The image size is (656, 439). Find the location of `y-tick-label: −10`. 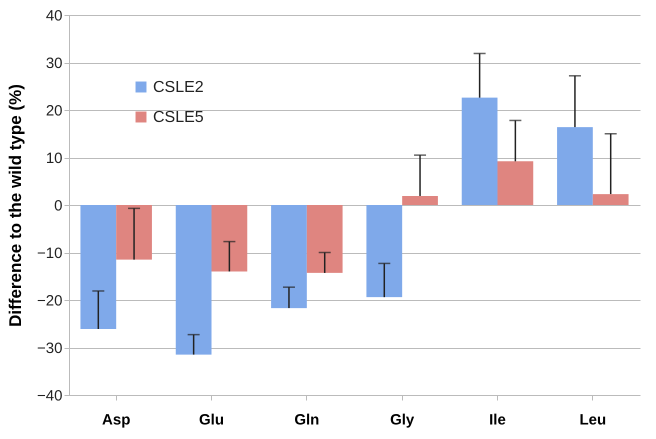

y-tick-label: −10 is located at coordinates (49, 253).